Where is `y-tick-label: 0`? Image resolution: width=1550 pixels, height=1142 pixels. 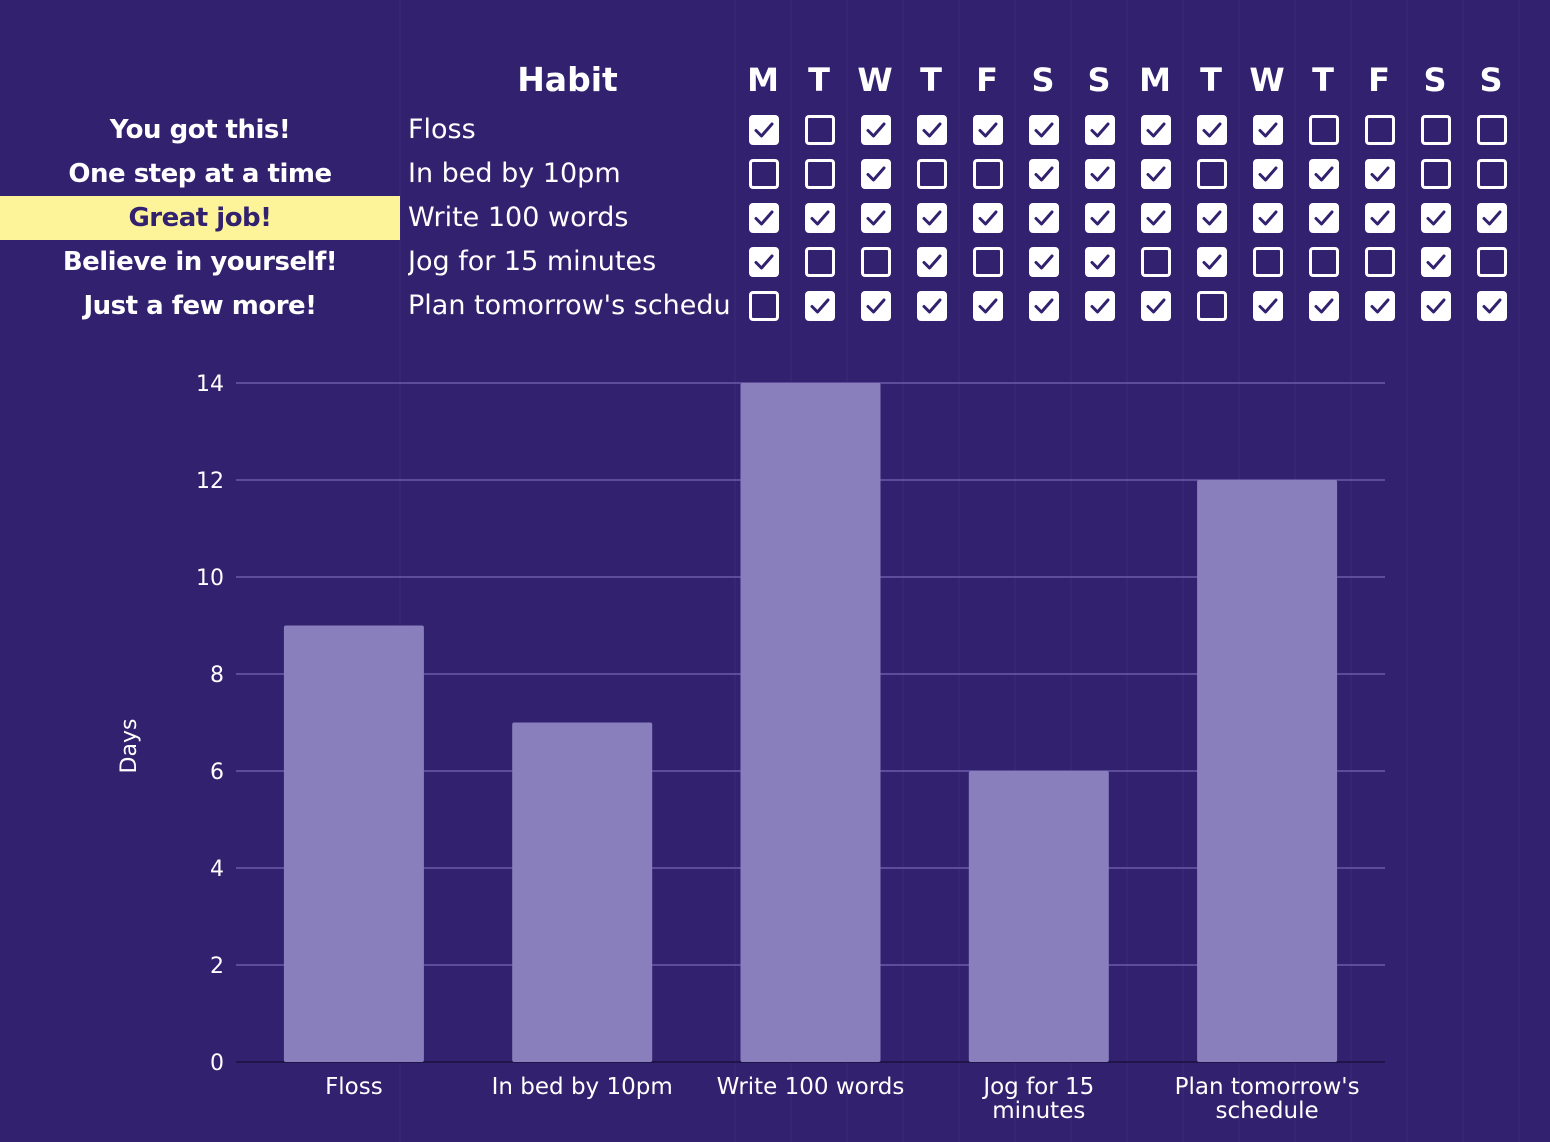
y-tick-label: 0 is located at coordinates (217, 1063).